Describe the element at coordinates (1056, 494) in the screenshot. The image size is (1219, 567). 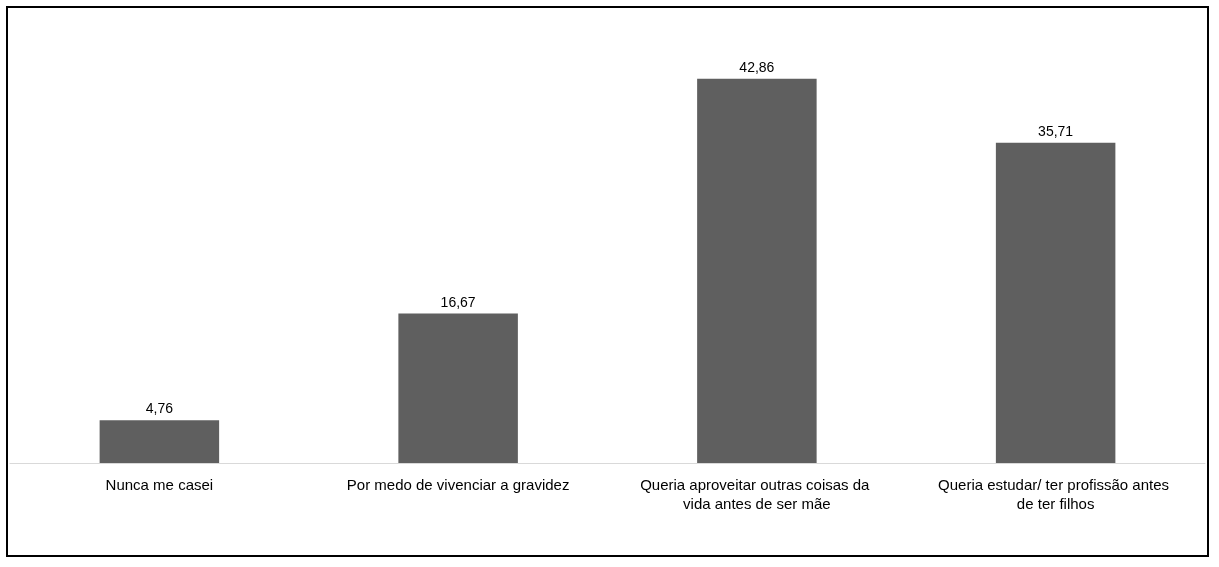
I see `x-tick-label: Queria estudar/ ter profissão antes de ter filhos` at that location.